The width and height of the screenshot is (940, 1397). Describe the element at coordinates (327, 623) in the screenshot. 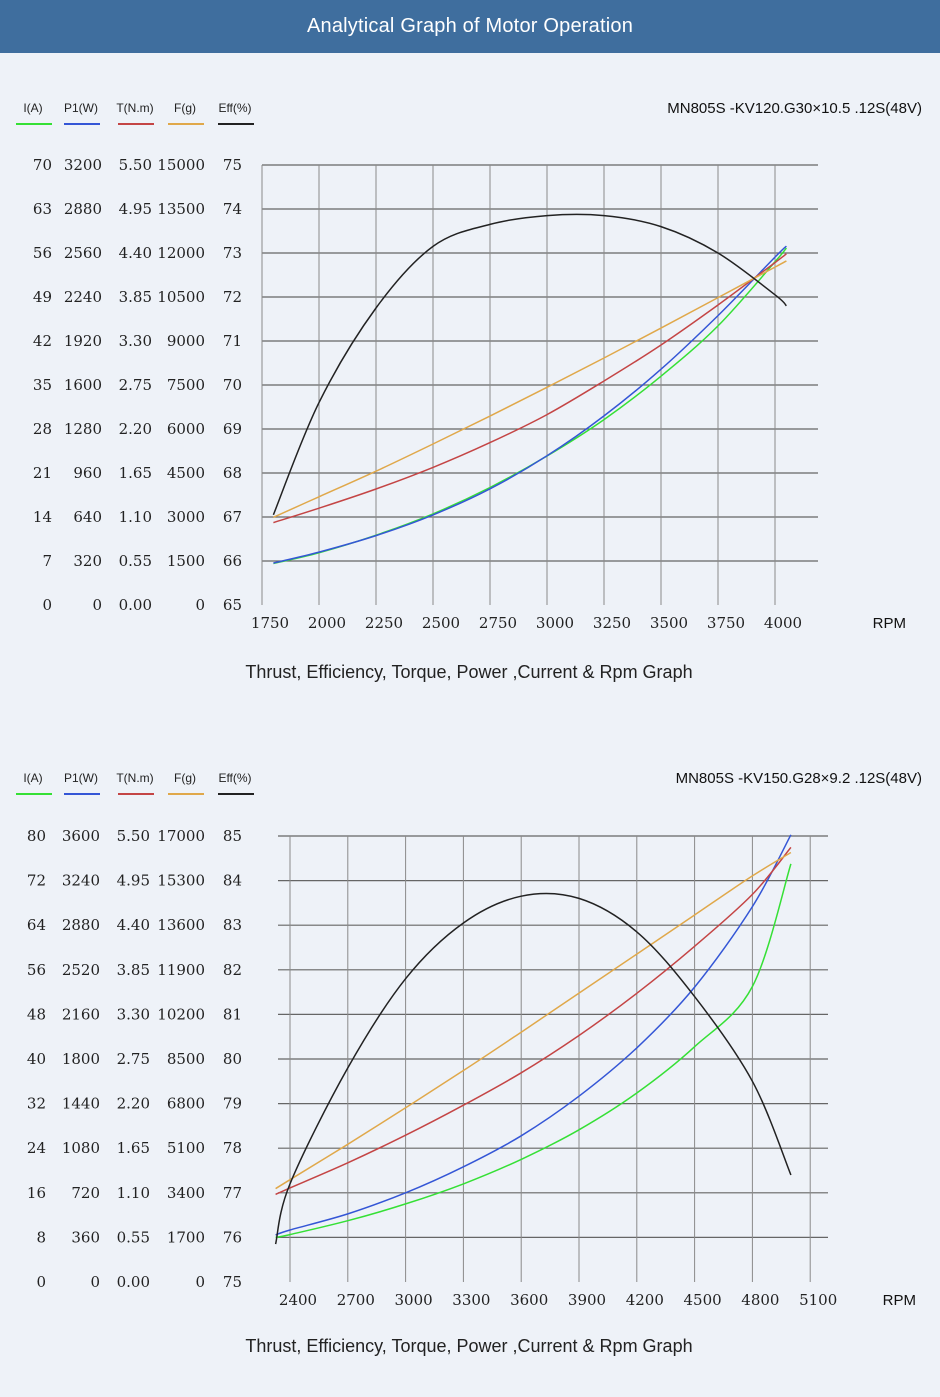

I see `x-tick-label: 2000` at that location.